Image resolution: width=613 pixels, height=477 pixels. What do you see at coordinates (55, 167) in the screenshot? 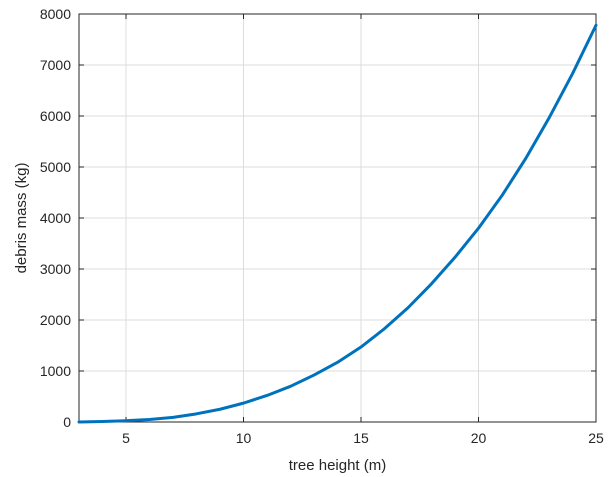
I see `y-tick-label: 5000` at bounding box center [55, 167].